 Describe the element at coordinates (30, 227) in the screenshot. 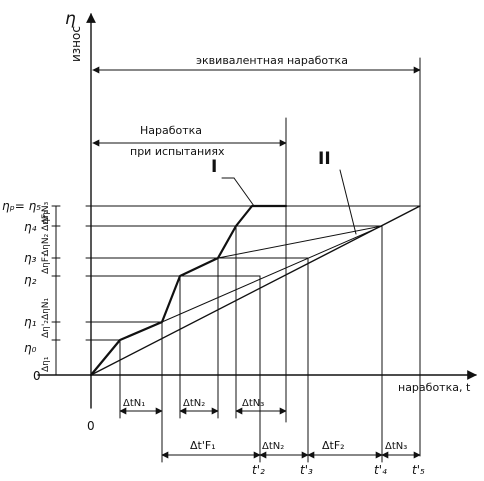

I see `level-label-eta4: η₄` at that location.